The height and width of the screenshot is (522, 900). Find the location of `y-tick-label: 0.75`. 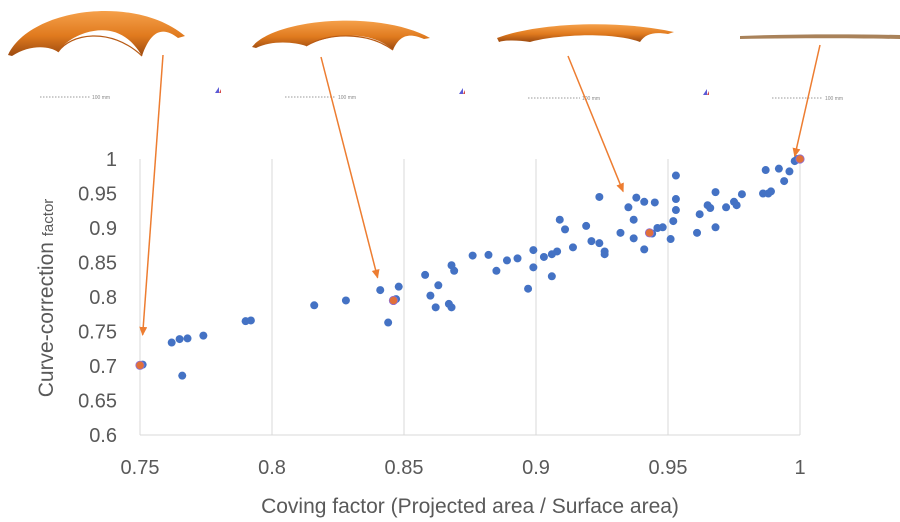

y-tick-label: 0.75 is located at coordinates (97, 333).